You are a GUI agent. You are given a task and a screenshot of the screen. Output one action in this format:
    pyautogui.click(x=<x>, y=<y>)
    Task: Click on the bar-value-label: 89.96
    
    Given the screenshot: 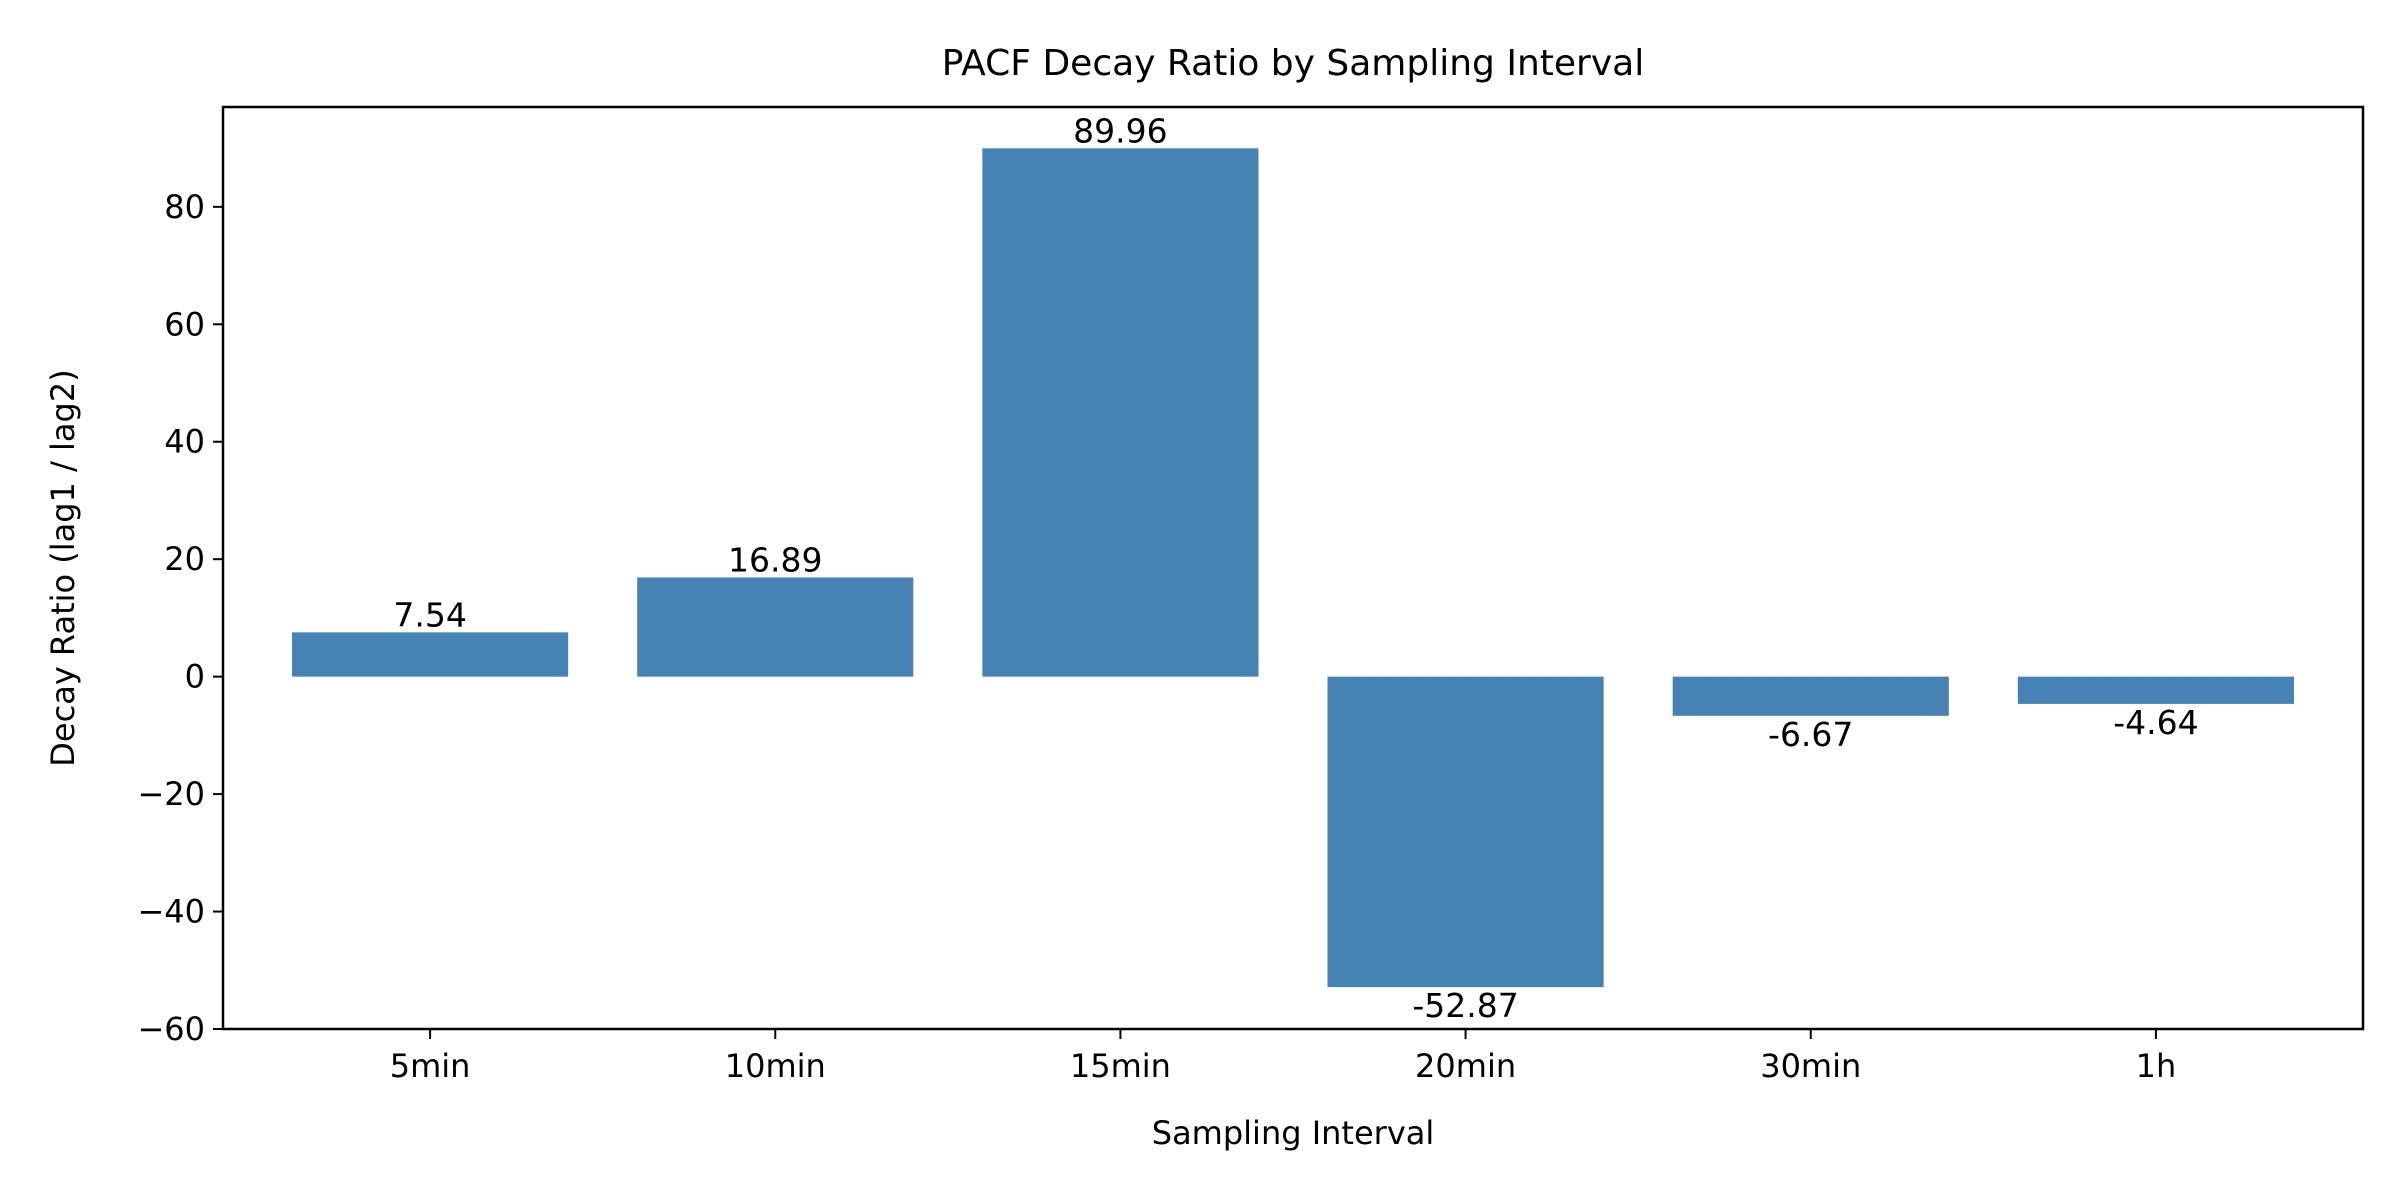 What is the action you would take?
    pyautogui.click(x=1120, y=130)
    